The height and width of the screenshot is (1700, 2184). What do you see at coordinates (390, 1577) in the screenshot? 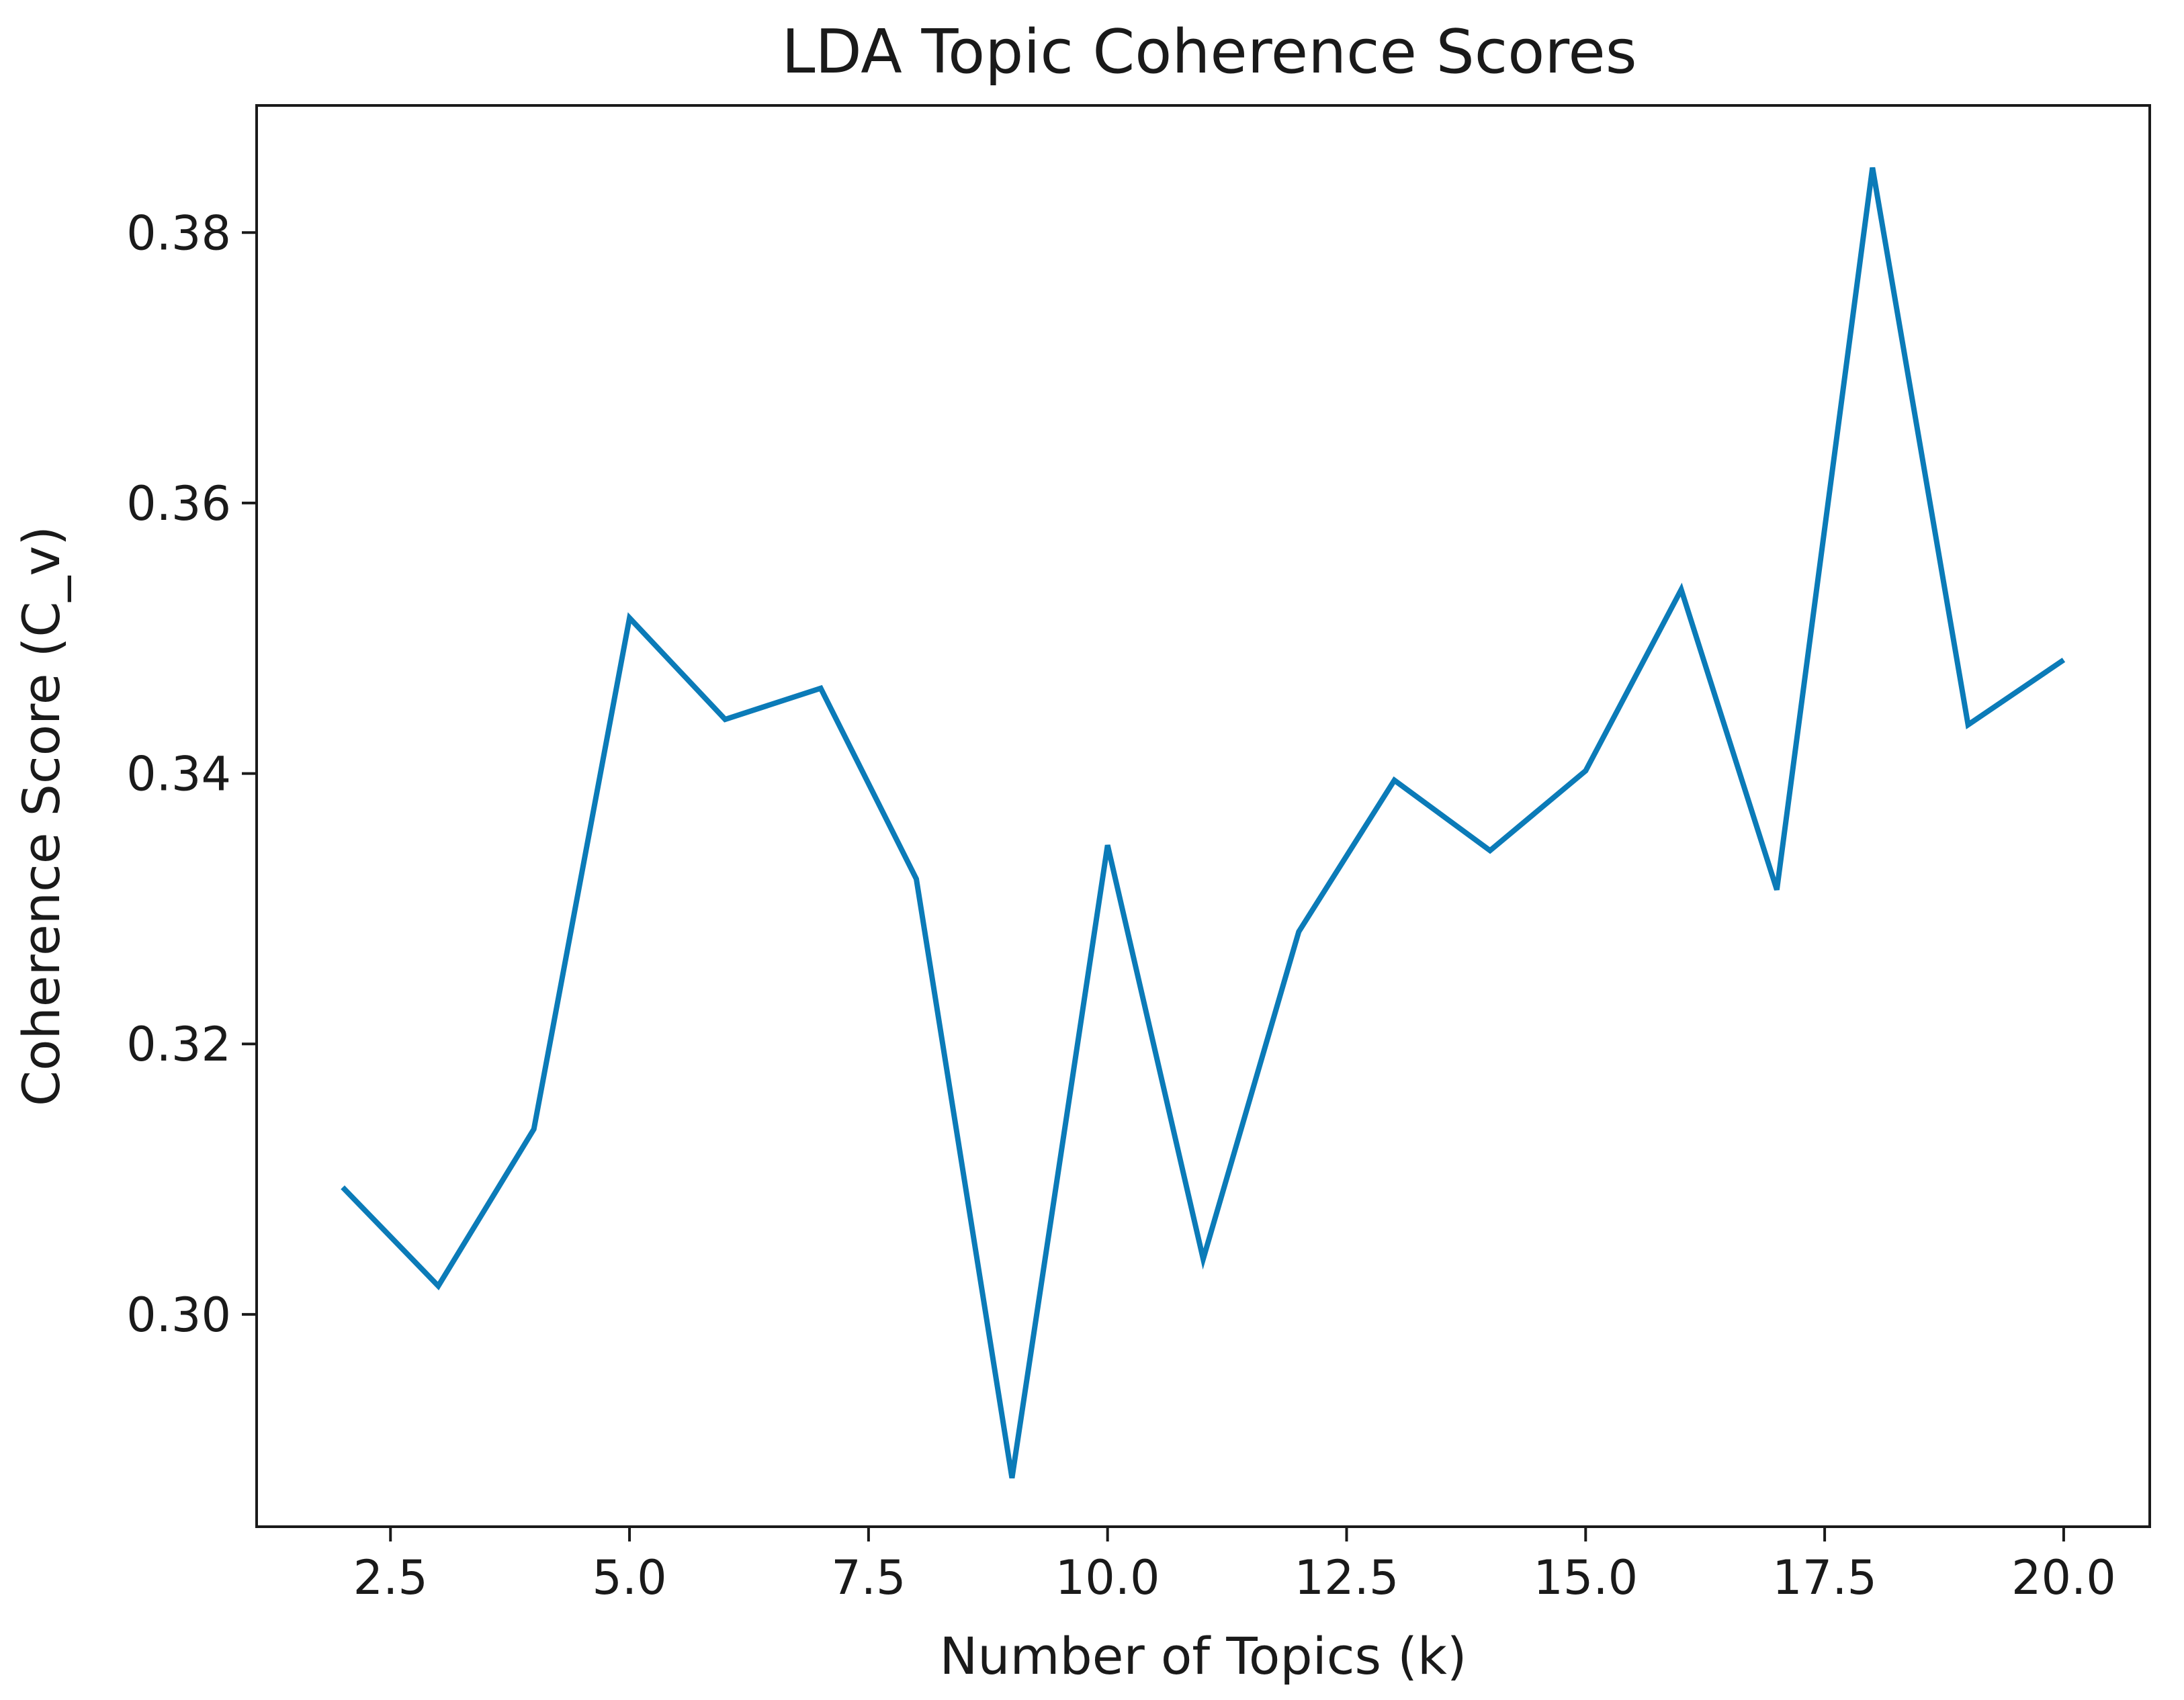
I see `x-tick-label: 2.5` at bounding box center [390, 1577].